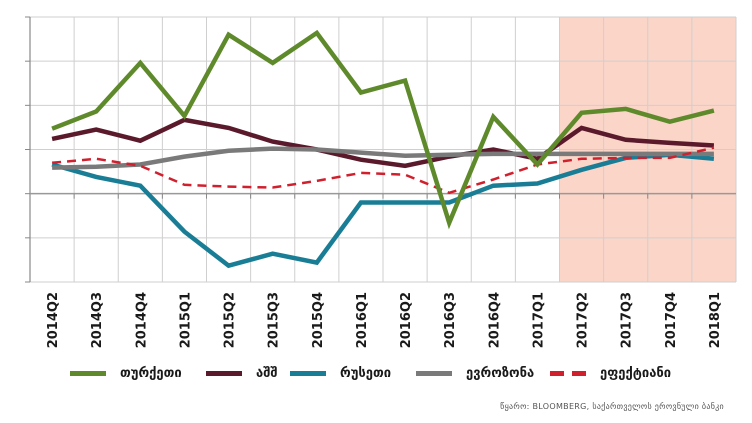 The height and width of the screenshot is (423, 752). Describe the element at coordinates (97, 320) in the screenshot. I see `x-tick-label: 2014Q3` at that location.